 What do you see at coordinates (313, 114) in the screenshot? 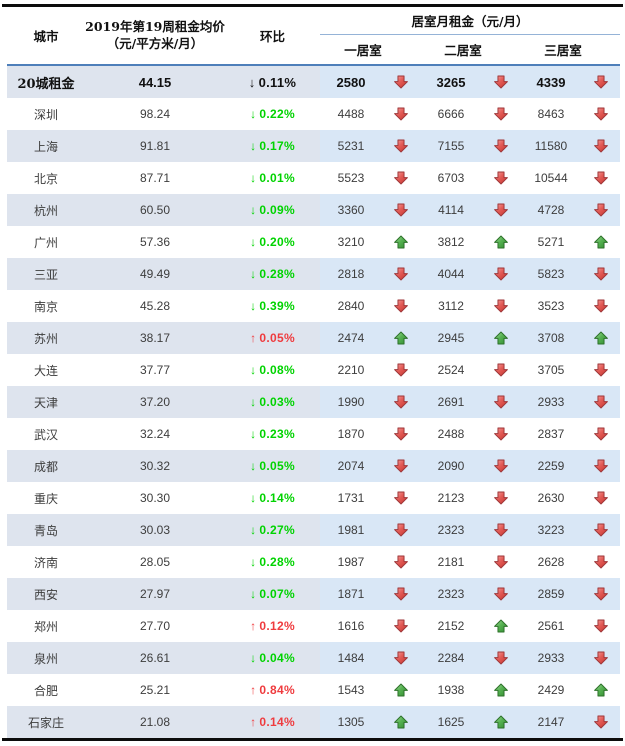
I see `table-row: 深圳 98.24 ↓ 0.22% 4488 6666 8463` at bounding box center [313, 114].